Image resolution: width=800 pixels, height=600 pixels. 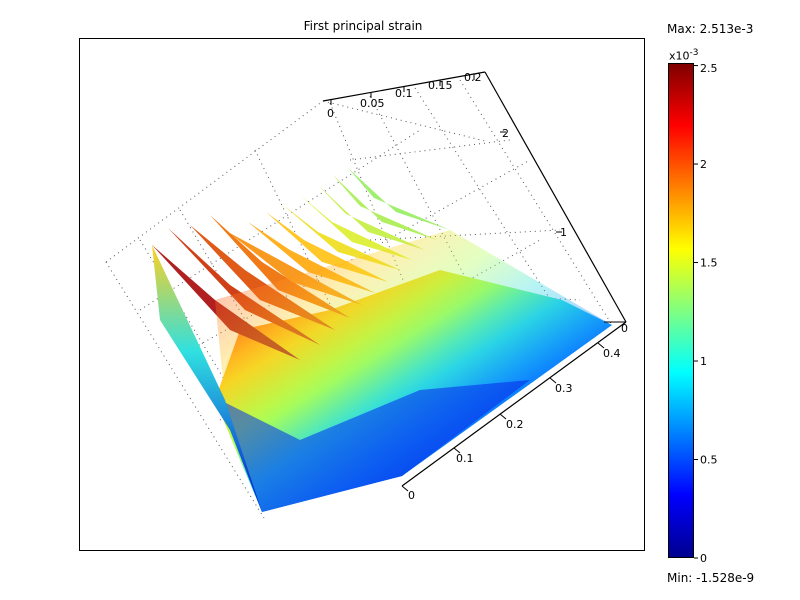 What do you see at coordinates (563, 232) in the screenshot?
I see `z-tick-label: 1` at bounding box center [563, 232].